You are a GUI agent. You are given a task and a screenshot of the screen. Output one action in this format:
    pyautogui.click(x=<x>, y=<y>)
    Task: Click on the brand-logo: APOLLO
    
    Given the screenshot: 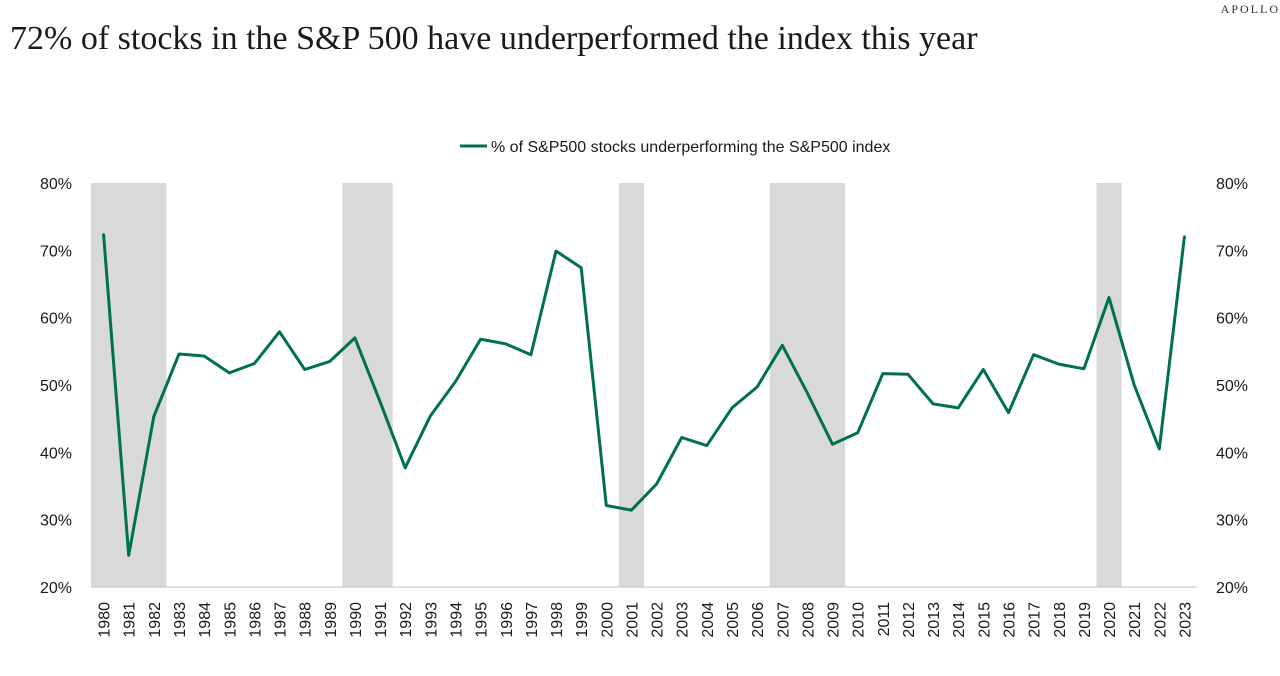 What is the action you would take?
    pyautogui.click(x=1250, y=9)
    